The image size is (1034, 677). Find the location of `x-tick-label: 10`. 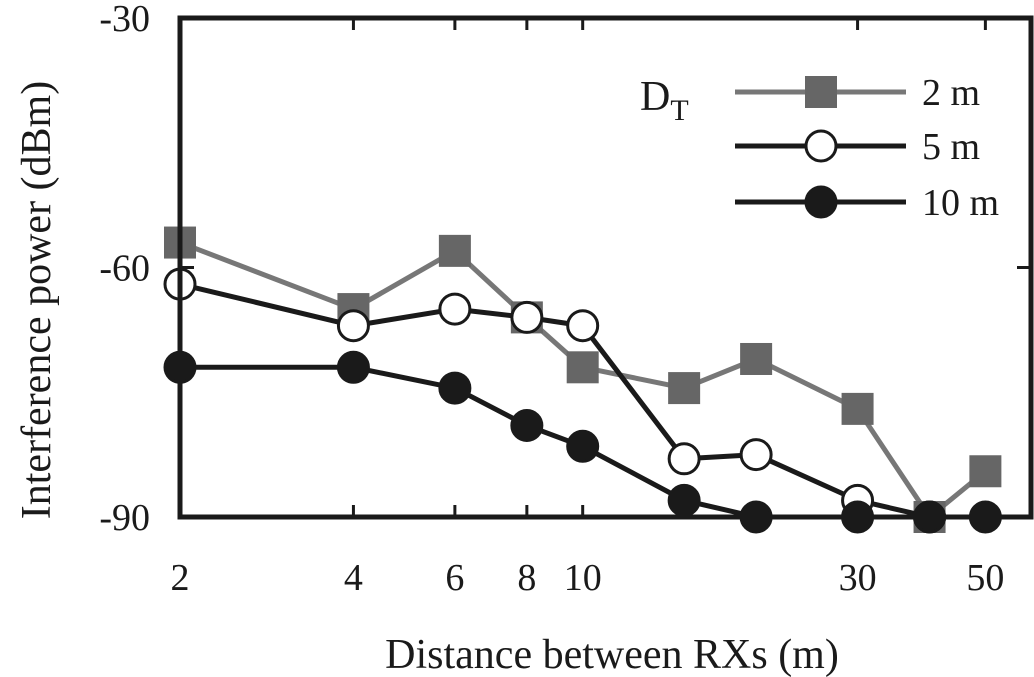

x-tick-label: 10 is located at coordinates (583, 578).